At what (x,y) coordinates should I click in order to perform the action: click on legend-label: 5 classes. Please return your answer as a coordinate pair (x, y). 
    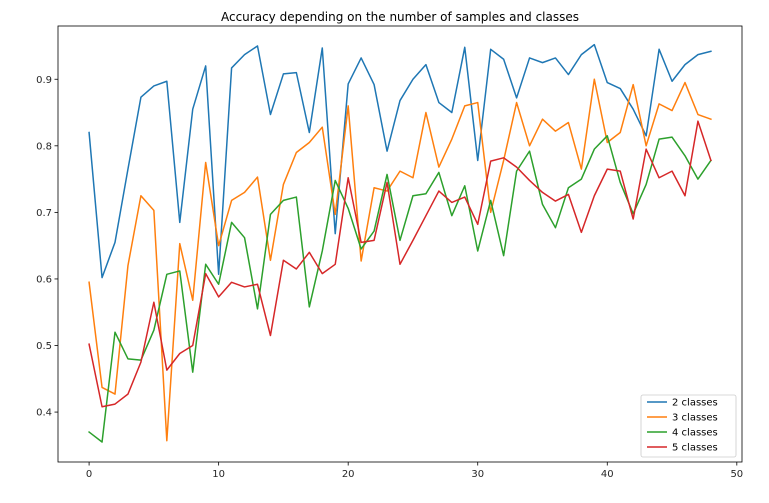
    Looking at the image, I should click on (695, 448).